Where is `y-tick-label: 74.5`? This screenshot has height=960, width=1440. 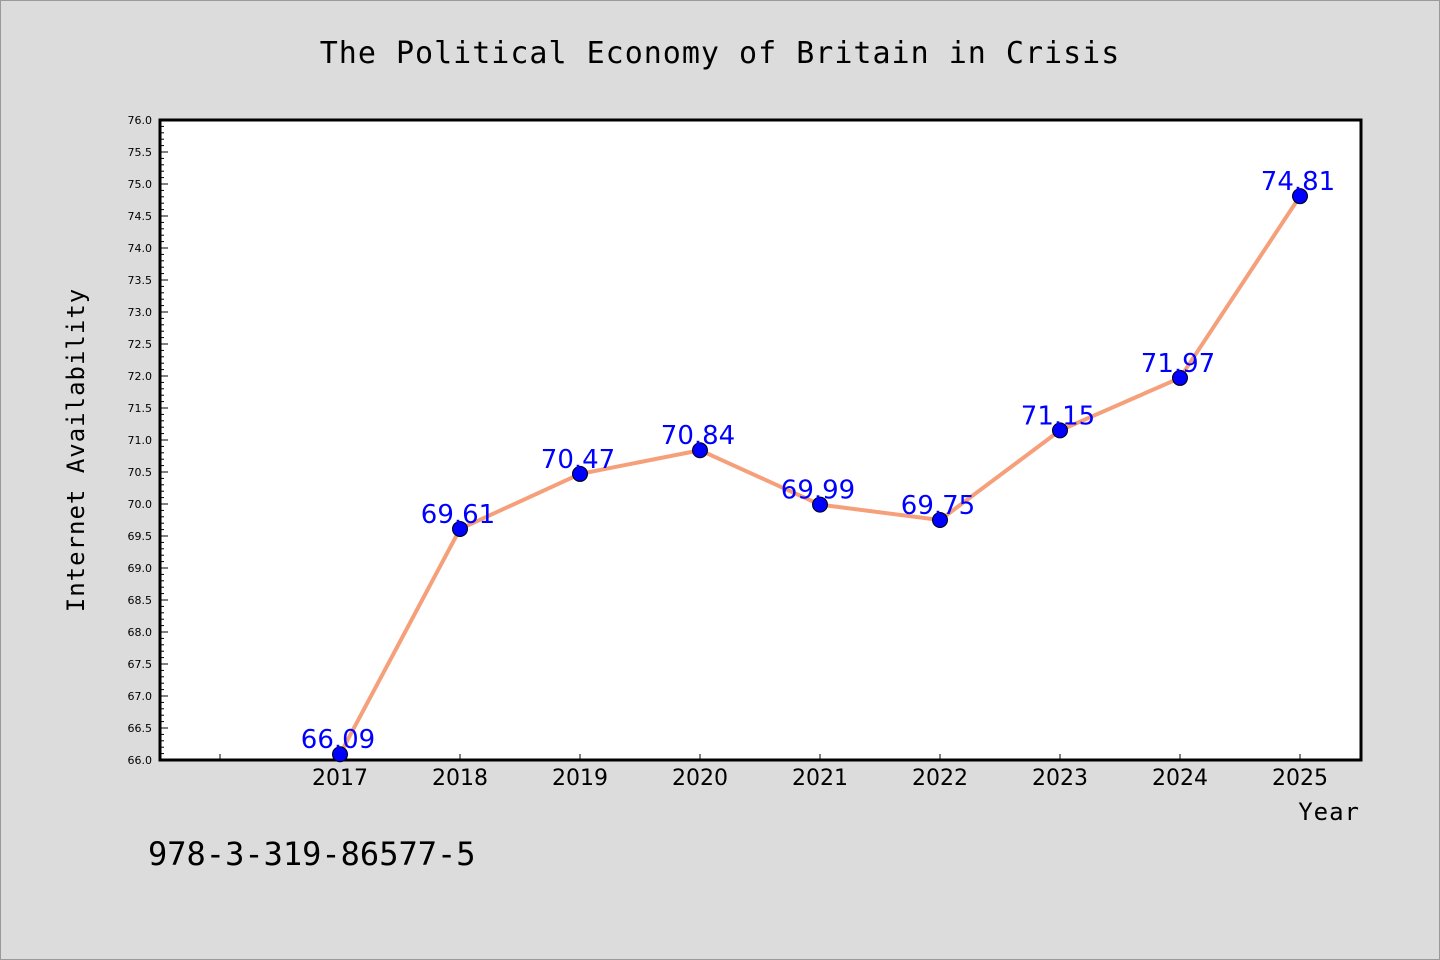 y-tick-label: 74.5 is located at coordinates (140, 216).